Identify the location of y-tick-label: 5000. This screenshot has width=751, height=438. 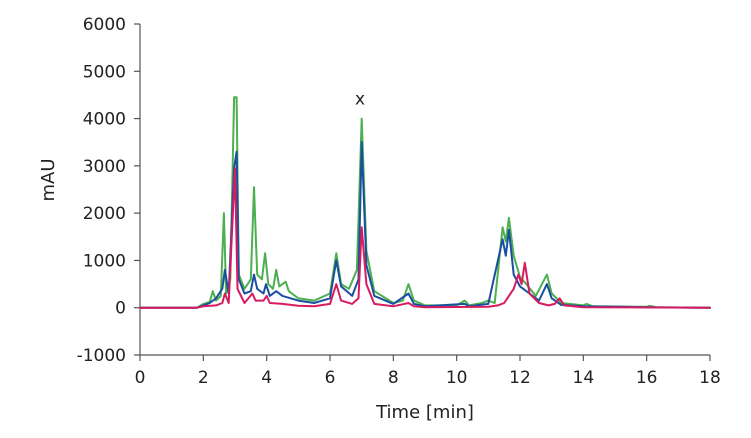
(104, 72).